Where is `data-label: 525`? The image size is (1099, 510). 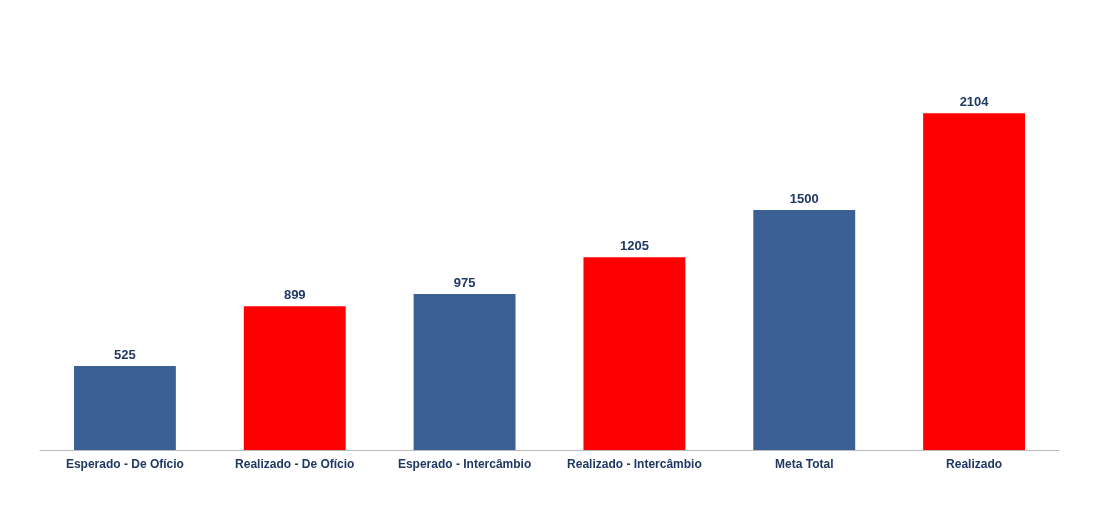
data-label: 525 is located at coordinates (125, 354).